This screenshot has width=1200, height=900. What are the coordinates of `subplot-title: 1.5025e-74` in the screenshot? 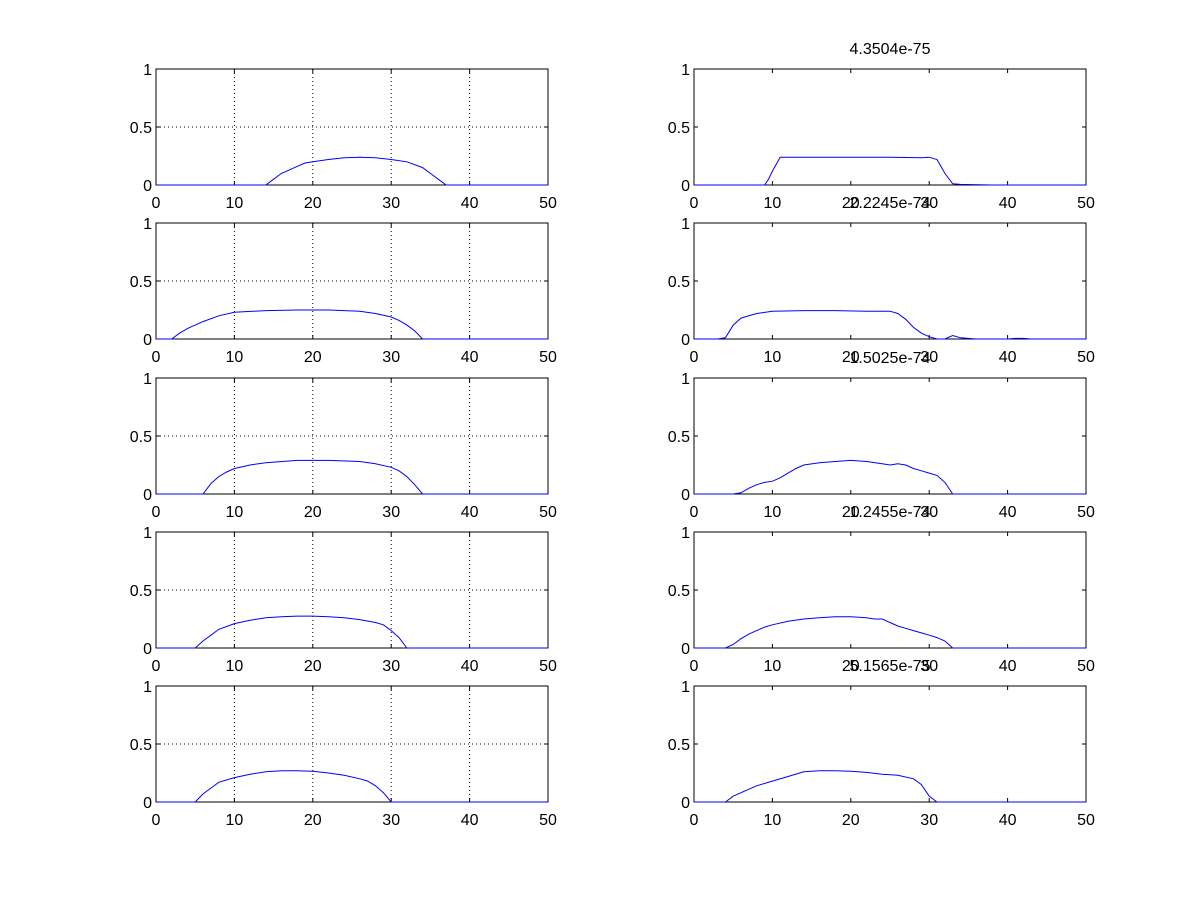 It's located at (890, 358).